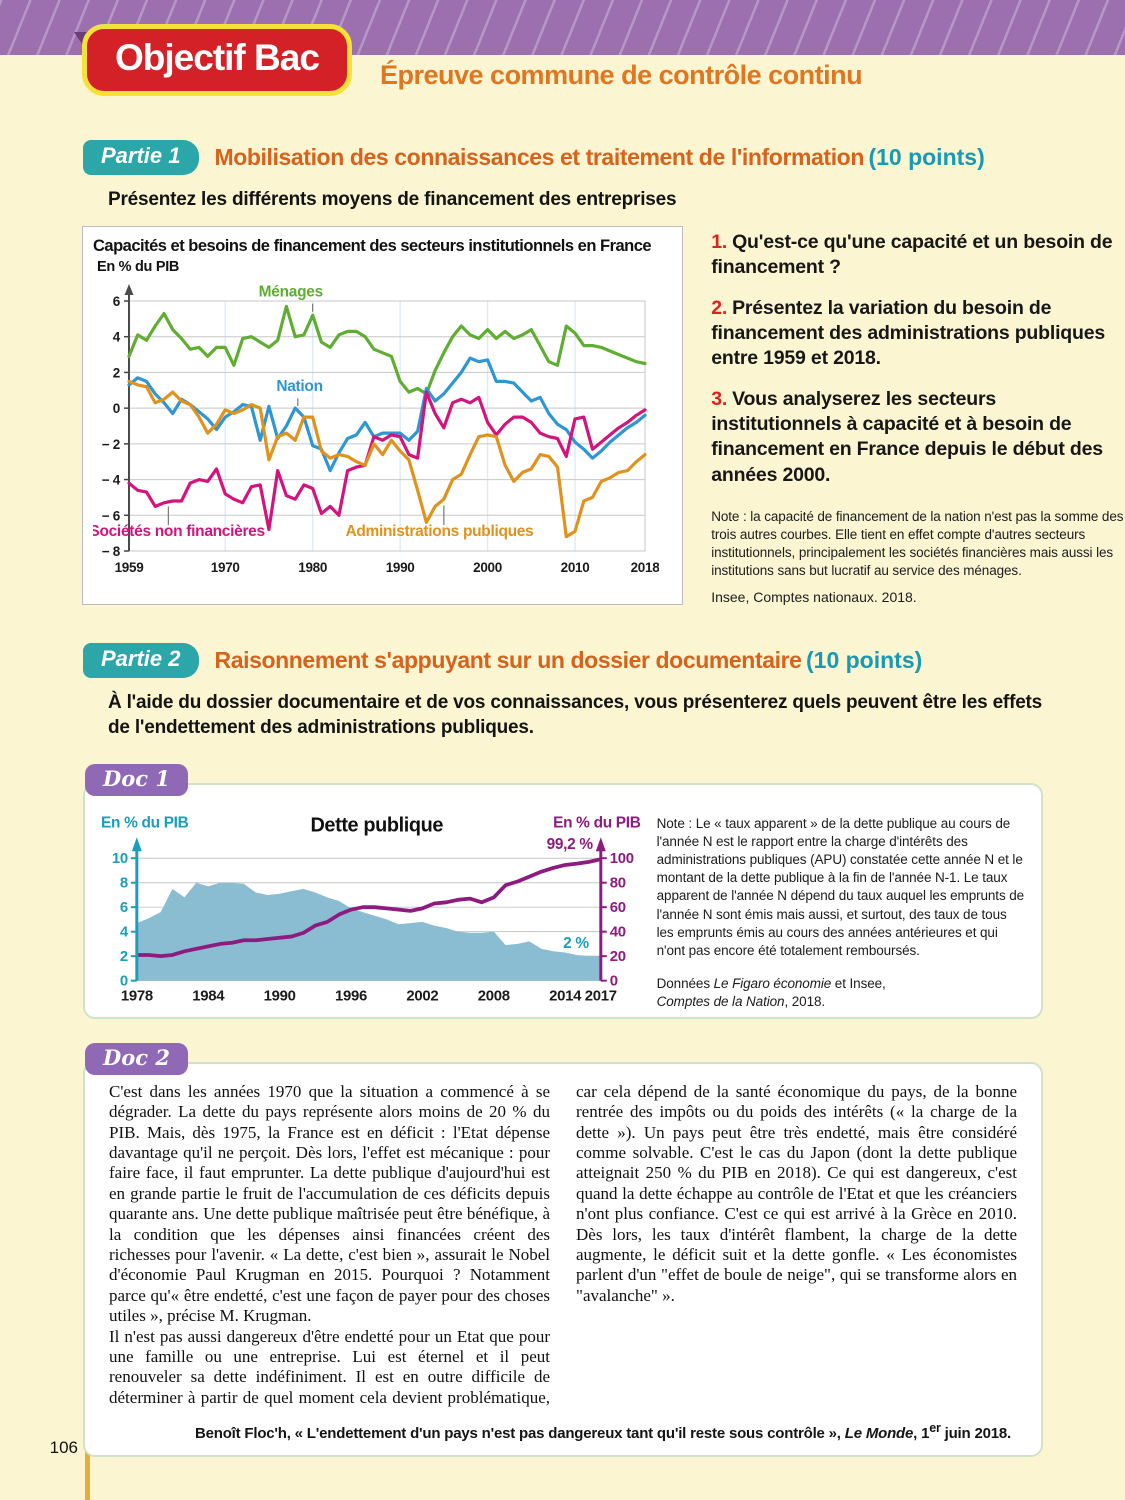 This screenshot has width=1125, height=1500. Describe the element at coordinates (622, 858) in the screenshot. I see `svg-text: 100` at that location.